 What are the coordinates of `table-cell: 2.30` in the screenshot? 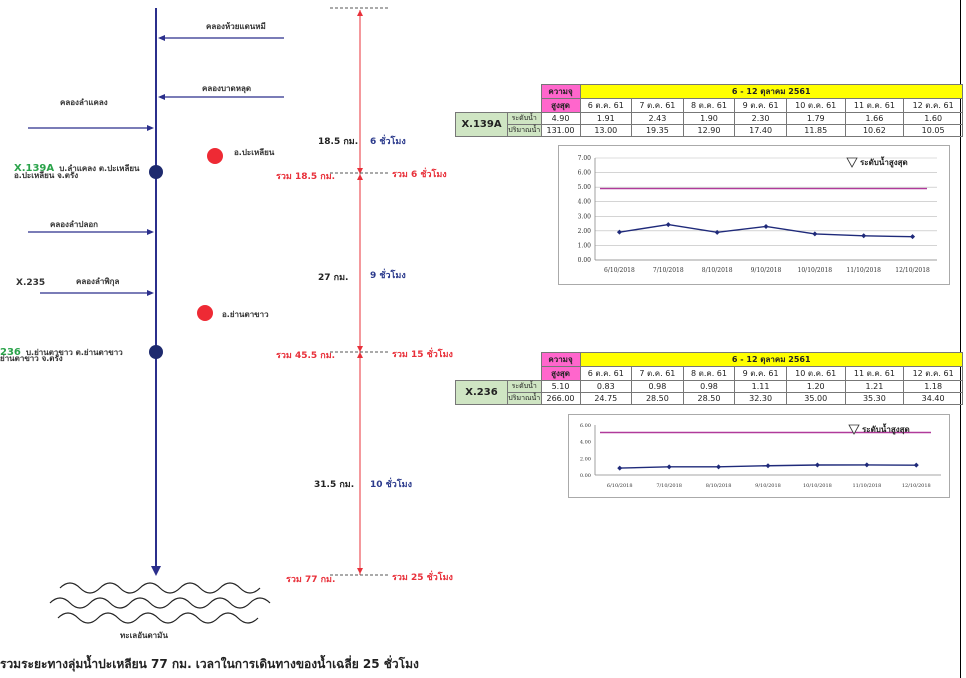 It's located at (760, 118).